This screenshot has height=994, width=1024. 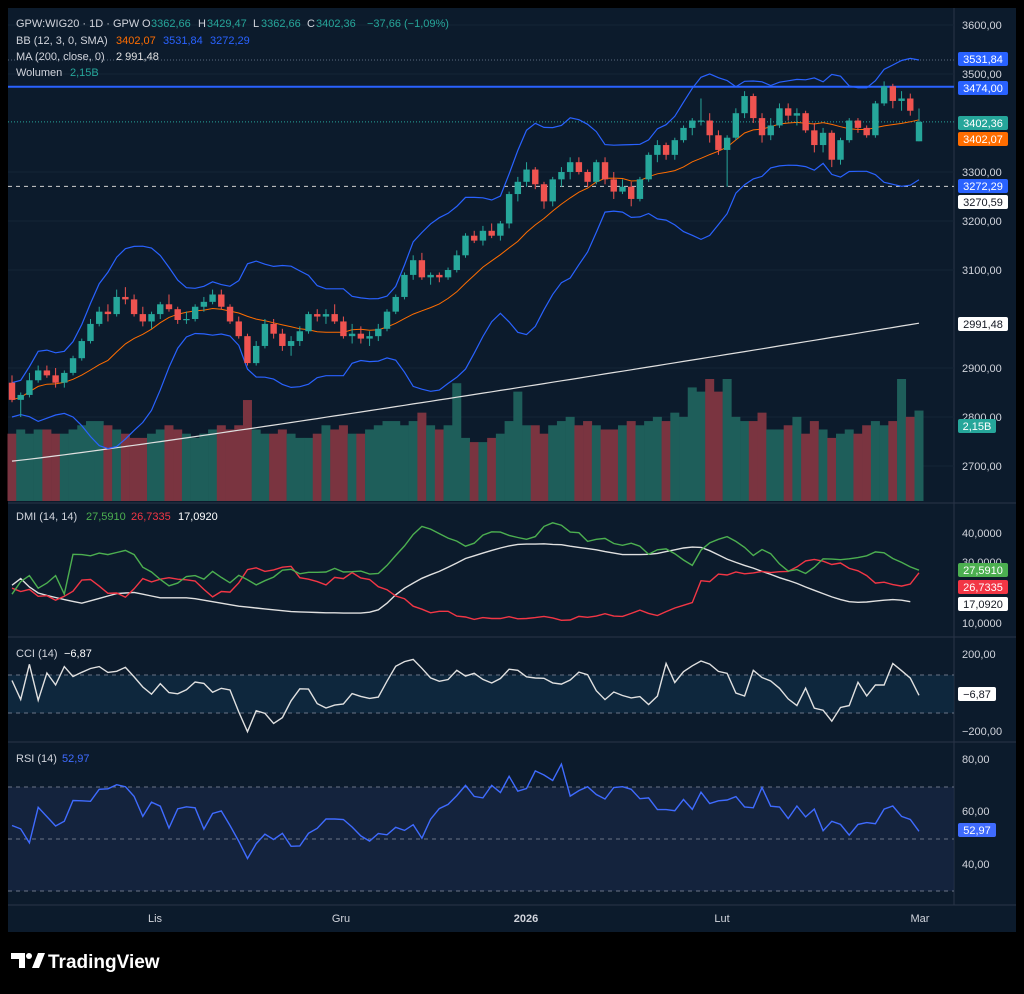 What do you see at coordinates (465, 590) in the screenshot?
I see `dmi-minus-line` at bounding box center [465, 590].